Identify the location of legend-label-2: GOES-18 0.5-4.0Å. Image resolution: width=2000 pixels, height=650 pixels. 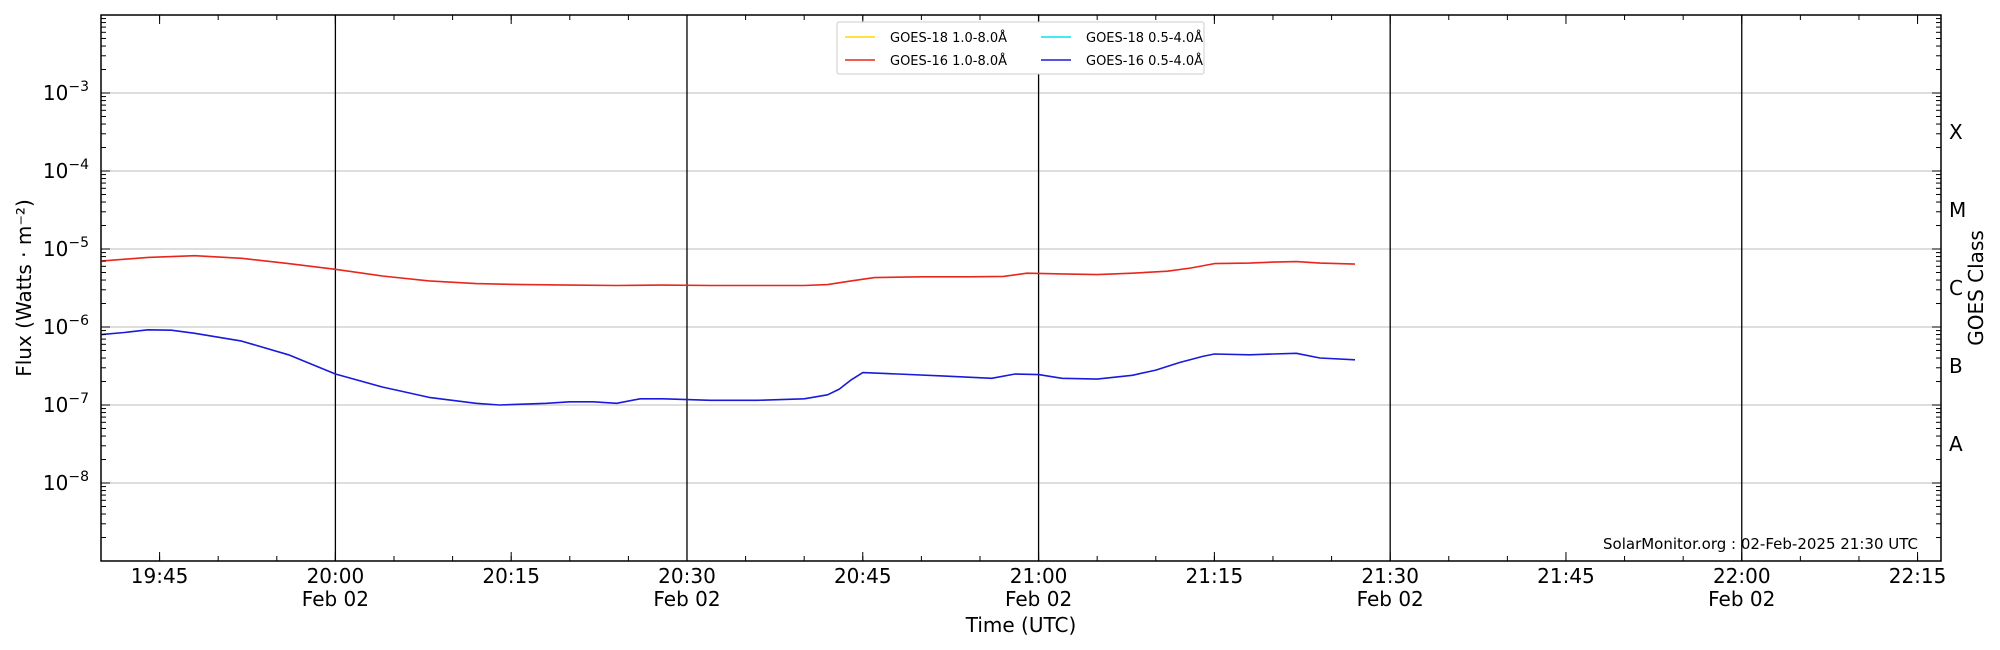
(1144, 38).